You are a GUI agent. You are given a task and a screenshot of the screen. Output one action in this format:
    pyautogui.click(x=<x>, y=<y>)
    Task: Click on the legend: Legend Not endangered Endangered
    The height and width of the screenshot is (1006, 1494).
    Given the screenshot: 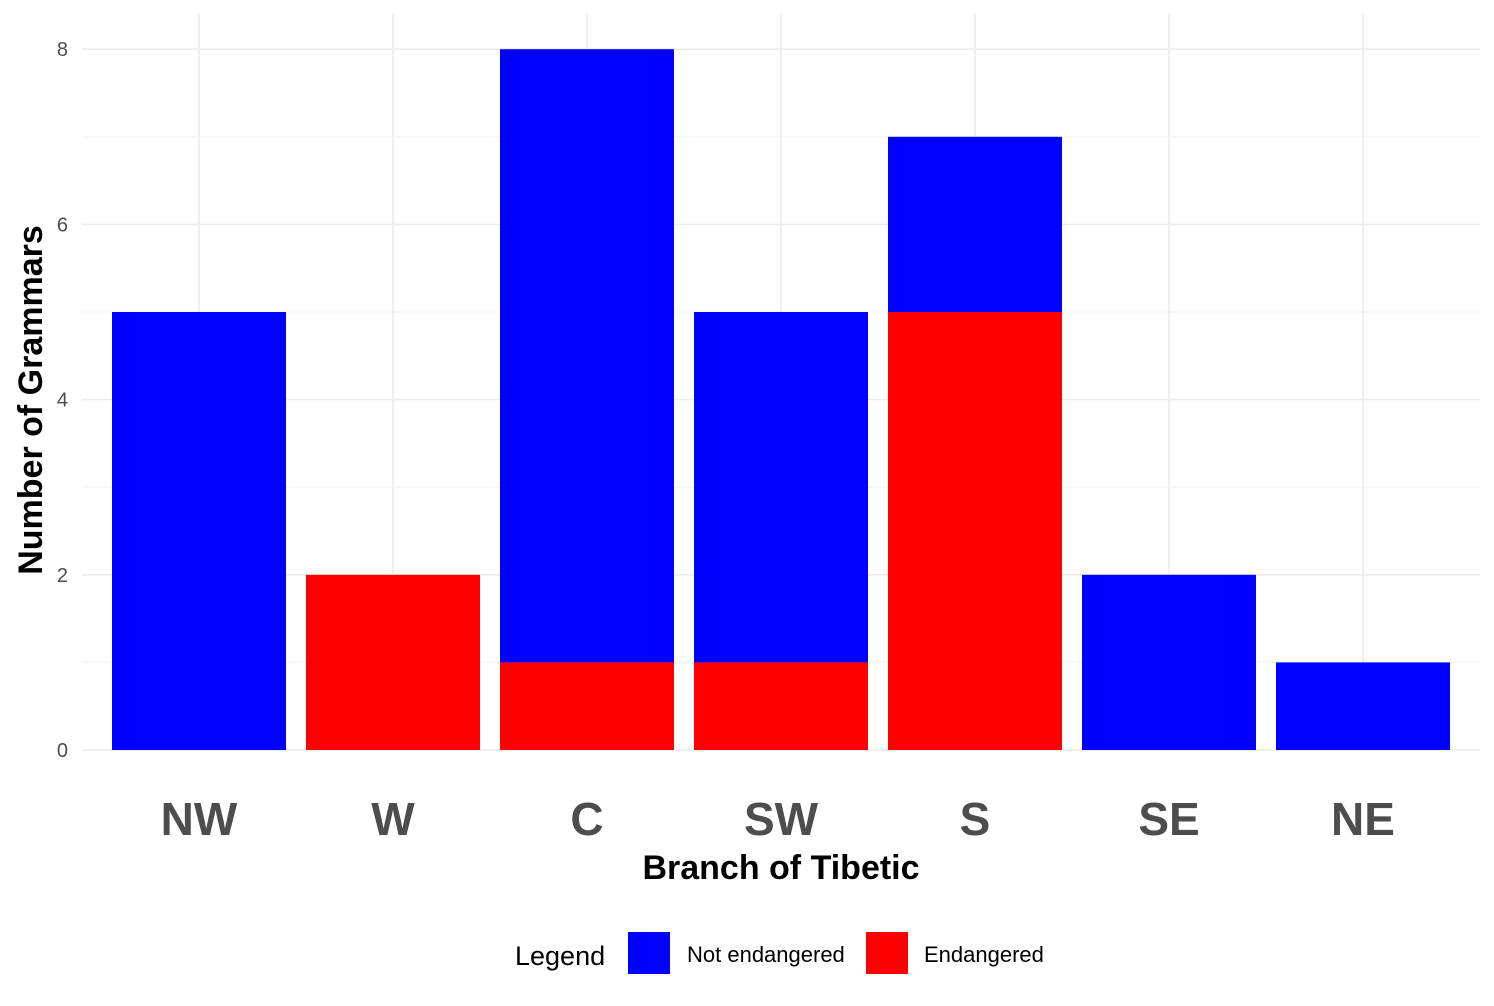 What is the action you would take?
    pyautogui.click(x=779, y=953)
    